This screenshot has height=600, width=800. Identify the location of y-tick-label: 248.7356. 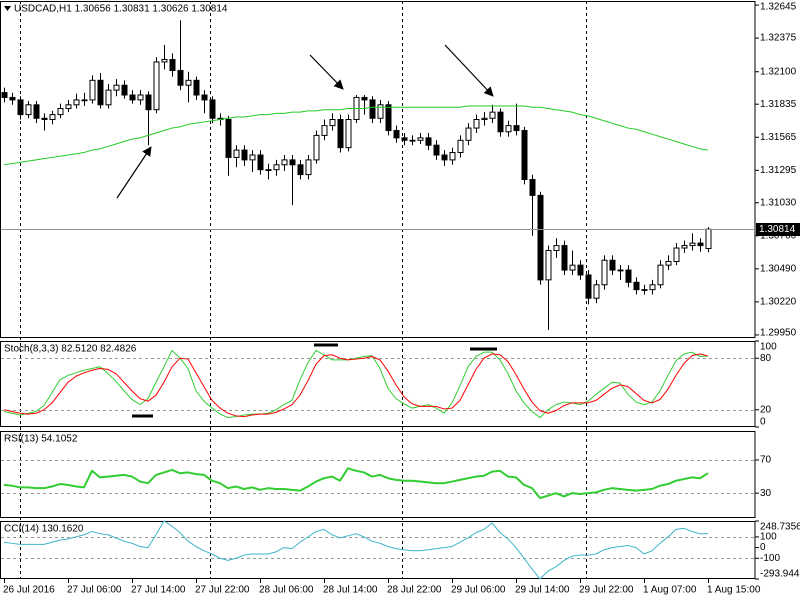
(780, 527).